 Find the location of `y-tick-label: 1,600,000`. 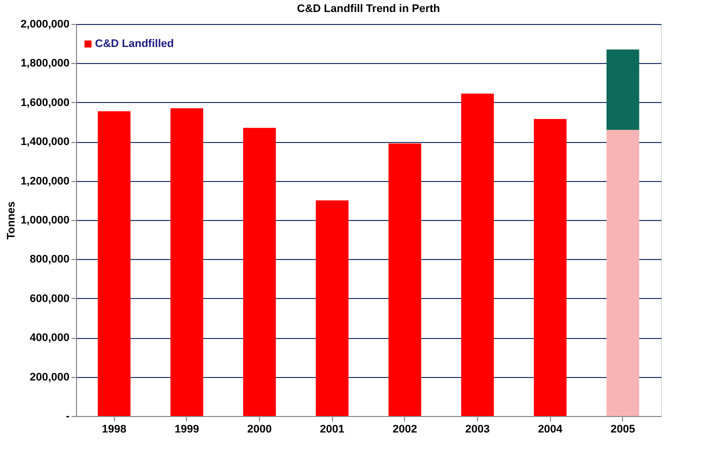

y-tick-label: 1,600,000 is located at coordinates (45, 102).